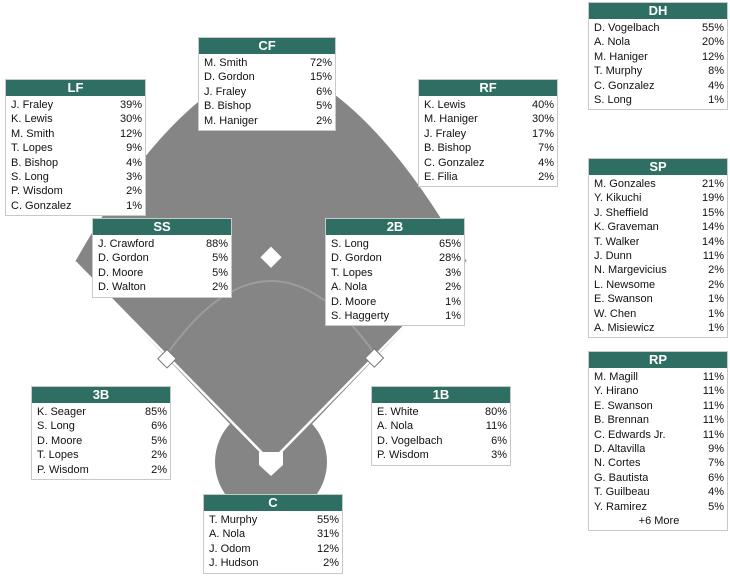 This screenshot has height=586, width=730. What do you see at coordinates (134, 148) in the screenshot?
I see `player-percentage: 9%` at bounding box center [134, 148].